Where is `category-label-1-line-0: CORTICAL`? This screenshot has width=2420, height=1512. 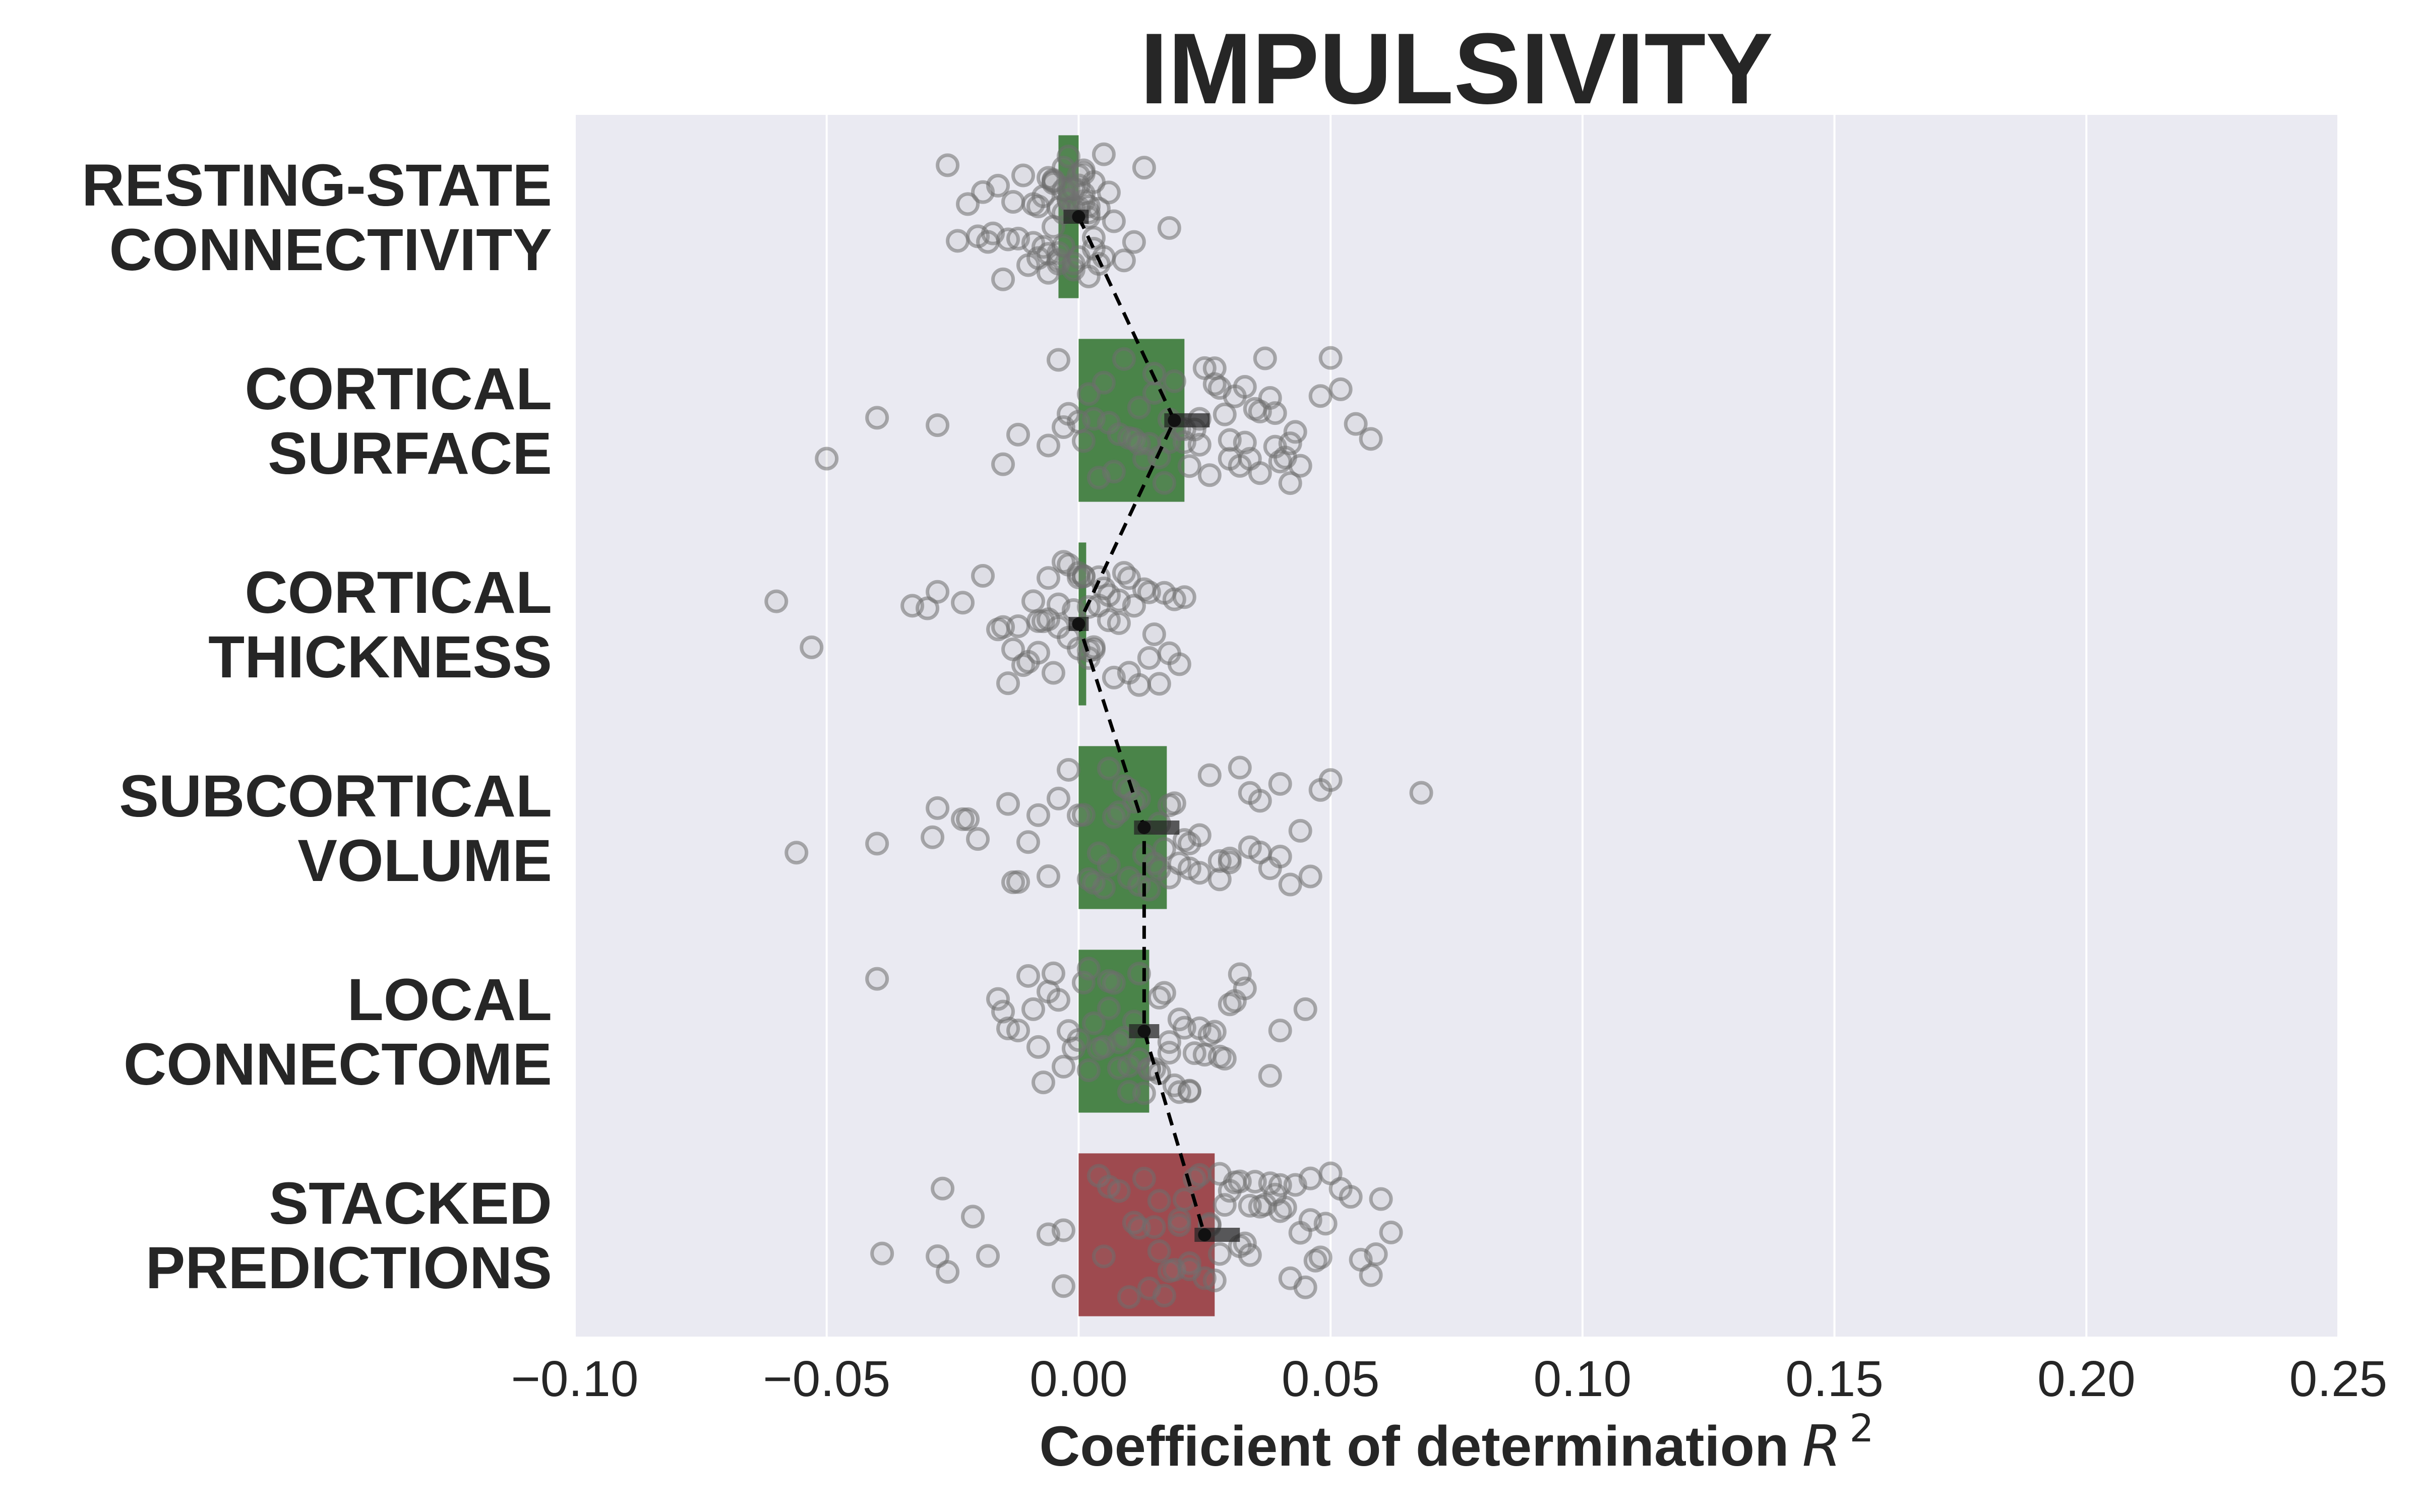
category-label-1-line-0: CORTICAL is located at coordinates (398, 389).